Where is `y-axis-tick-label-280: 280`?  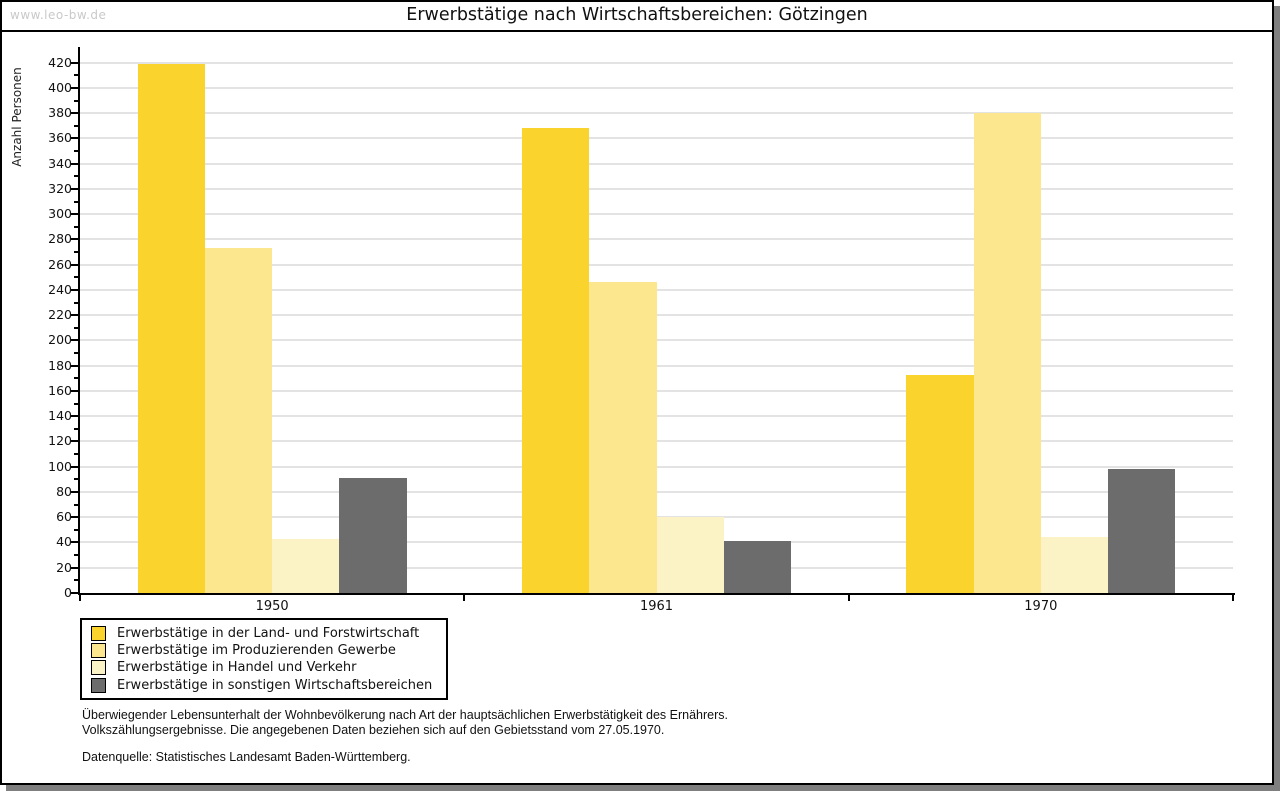
y-axis-tick-label-280: 280 is located at coordinates (60, 239).